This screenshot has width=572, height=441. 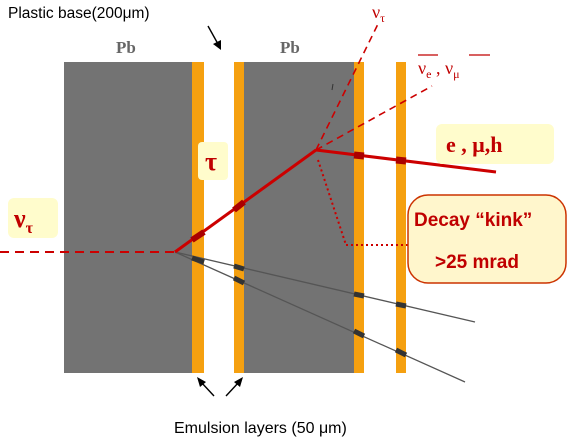 I want to click on tau-label: τ, so click(x=211, y=161).